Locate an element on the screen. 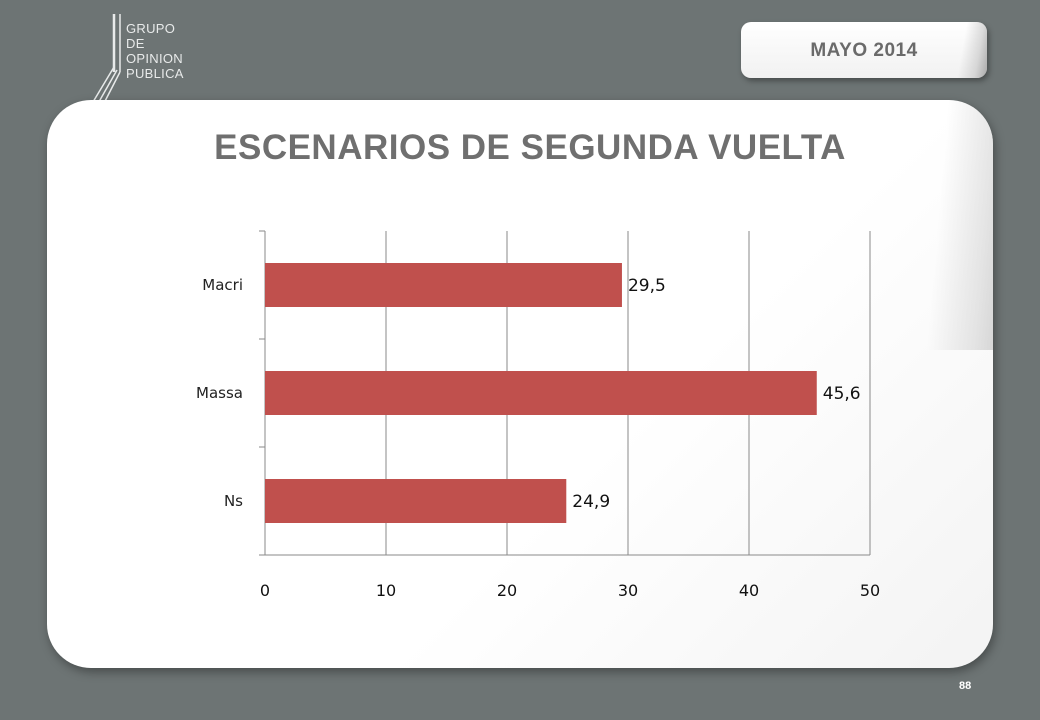  category-label: Macri is located at coordinates (222, 285).